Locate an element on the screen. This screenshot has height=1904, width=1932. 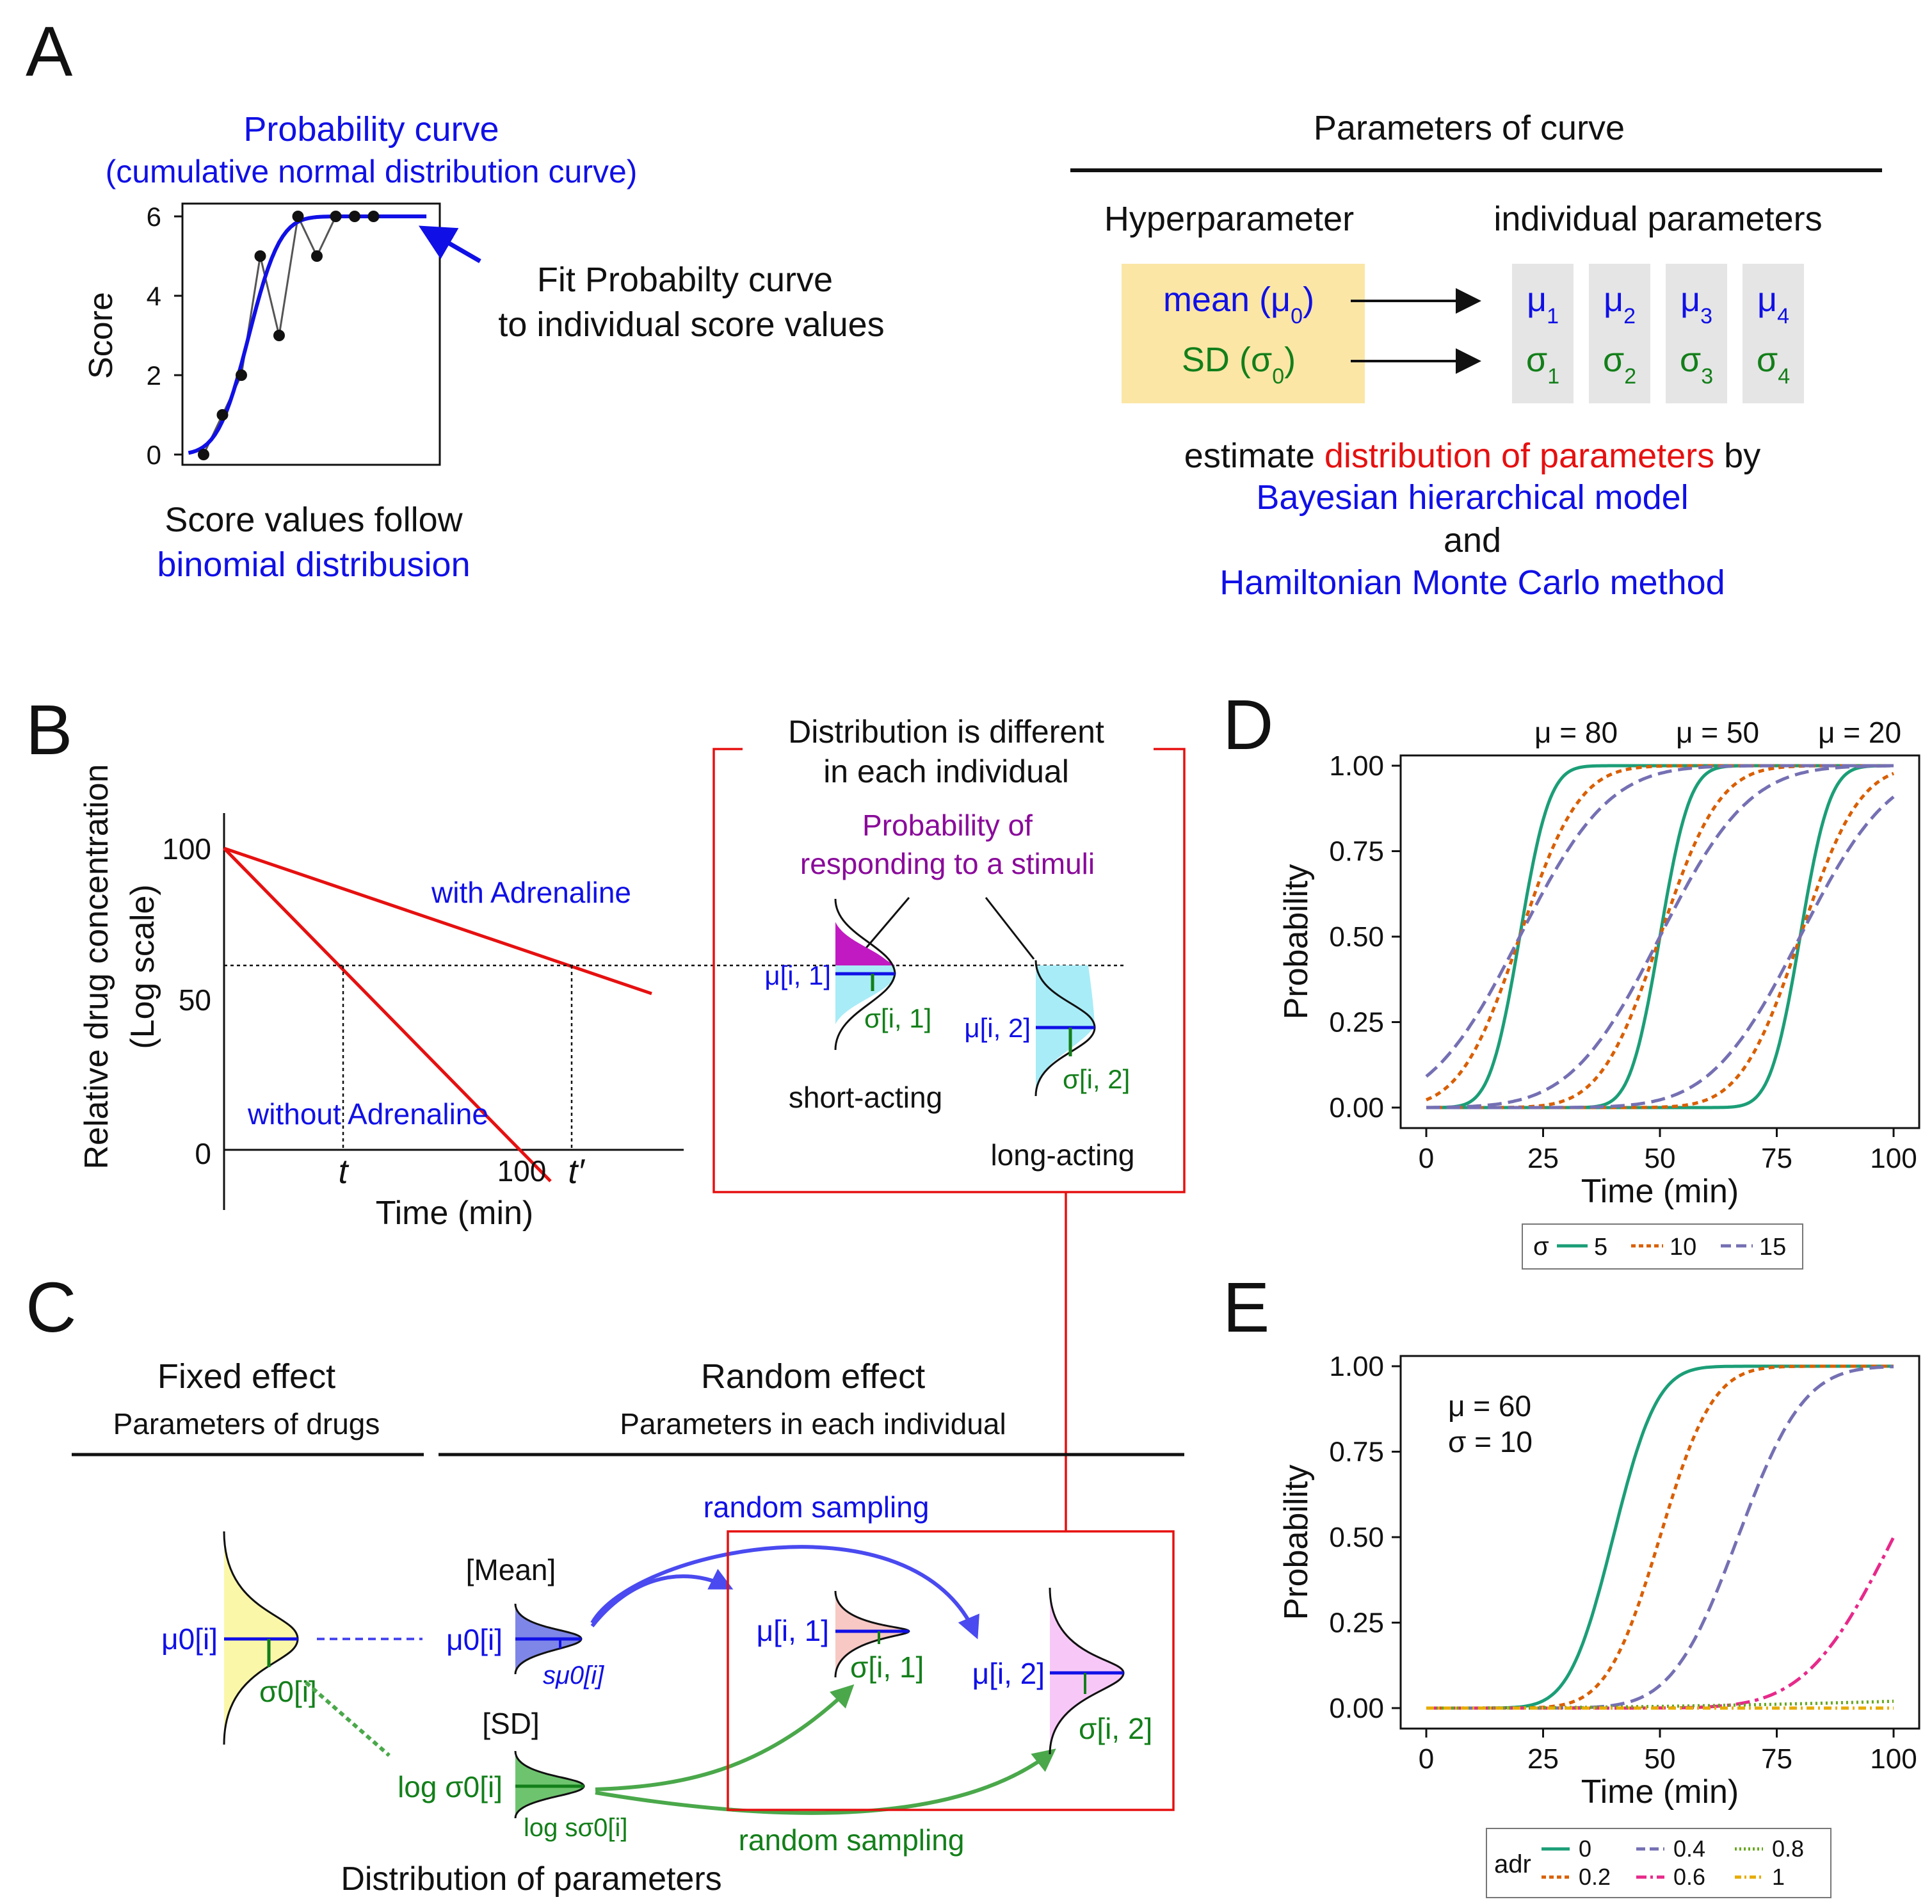
bayes-text: Bayesian hierarchical model is located at coordinates (1472, 498).